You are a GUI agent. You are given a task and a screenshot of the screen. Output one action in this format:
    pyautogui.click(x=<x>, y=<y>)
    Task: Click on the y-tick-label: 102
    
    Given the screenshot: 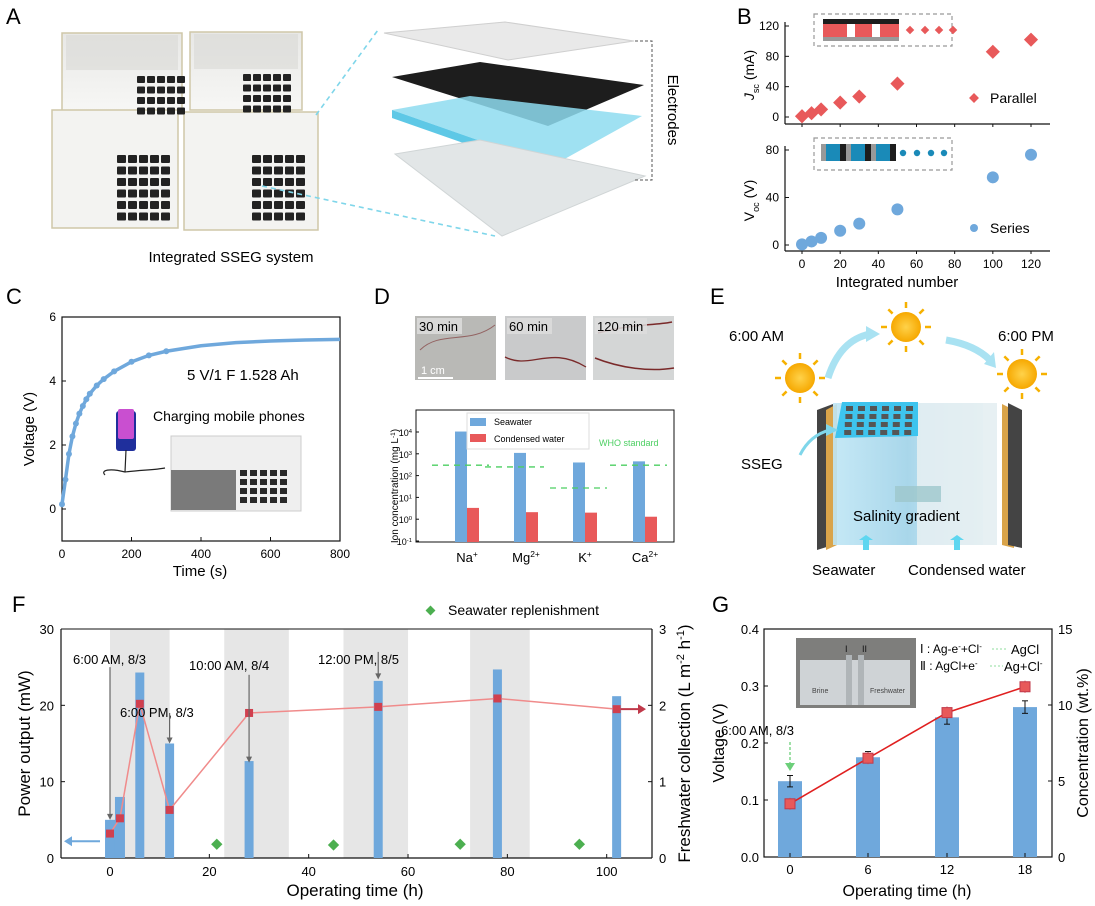 What is the action you would take?
    pyautogui.click(x=405, y=477)
    